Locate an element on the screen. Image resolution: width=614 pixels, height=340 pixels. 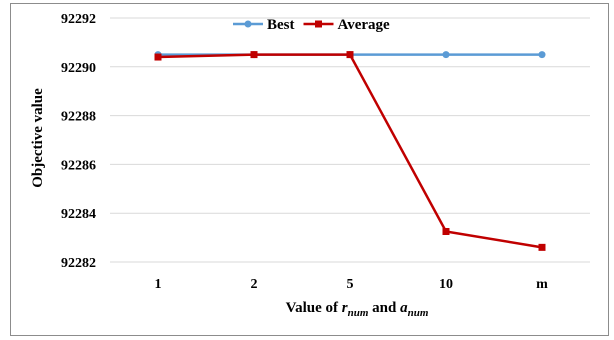
x-axis-title-sub1: num is located at coordinates (358, 313).